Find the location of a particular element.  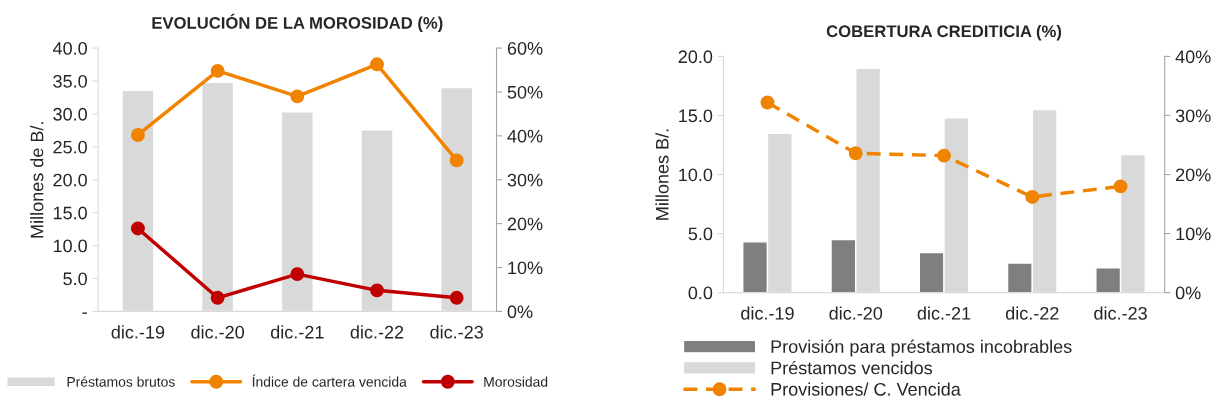

legend-label: Provisiones/ C. Vencida is located at coordinates (866, 389).